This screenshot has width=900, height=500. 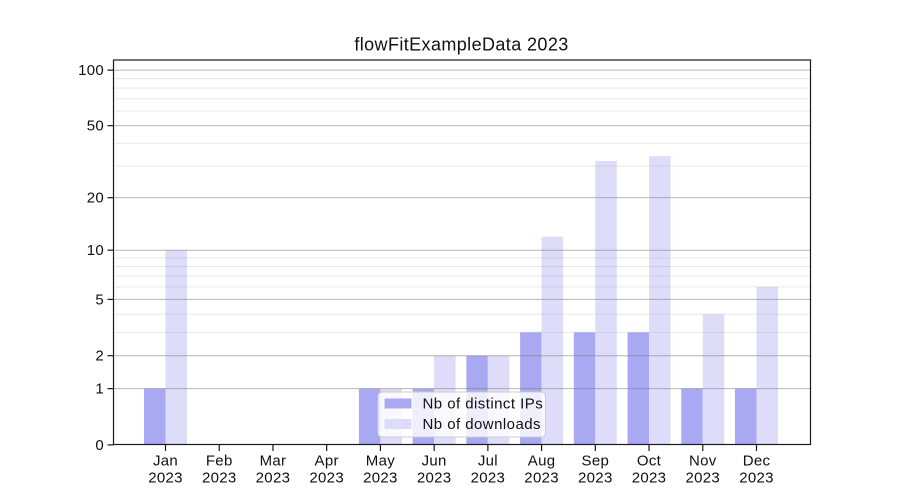 I want to click on svg-text: 10, so click(x=95, y=250).